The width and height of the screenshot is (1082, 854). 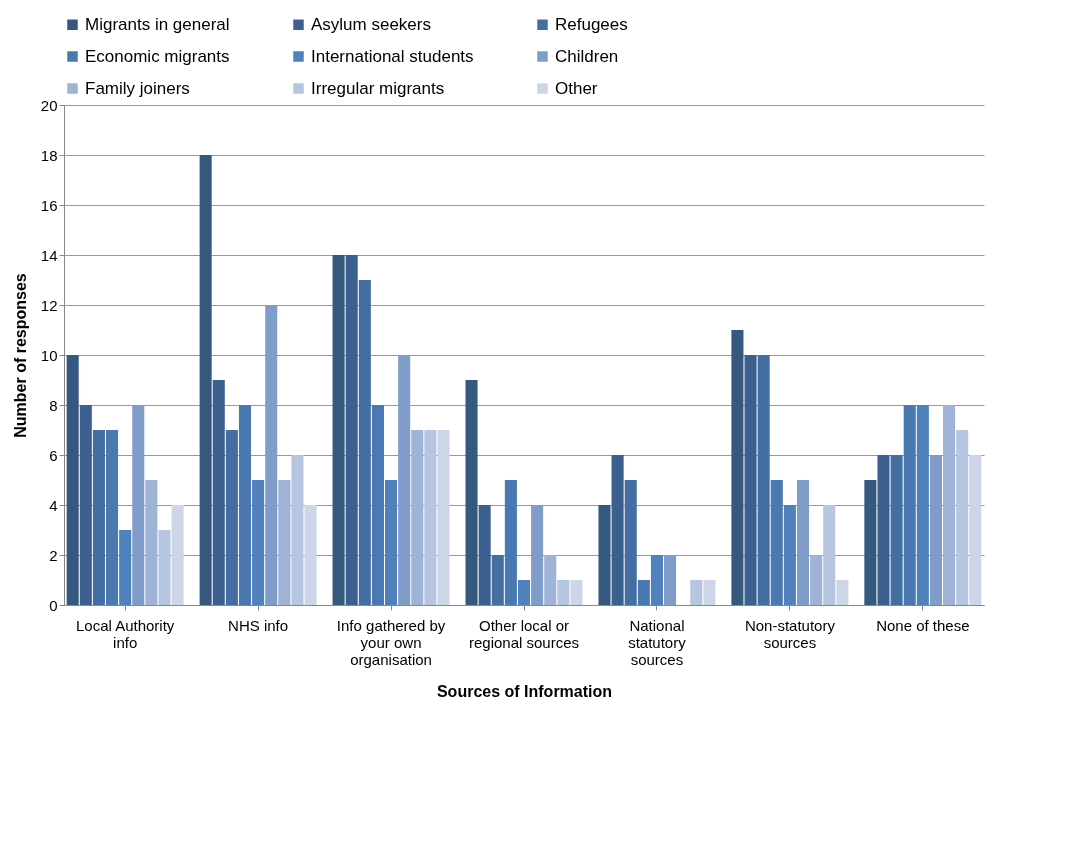 I want to click on x-tick-label: Local Authority info, so click(x=125, y=633).